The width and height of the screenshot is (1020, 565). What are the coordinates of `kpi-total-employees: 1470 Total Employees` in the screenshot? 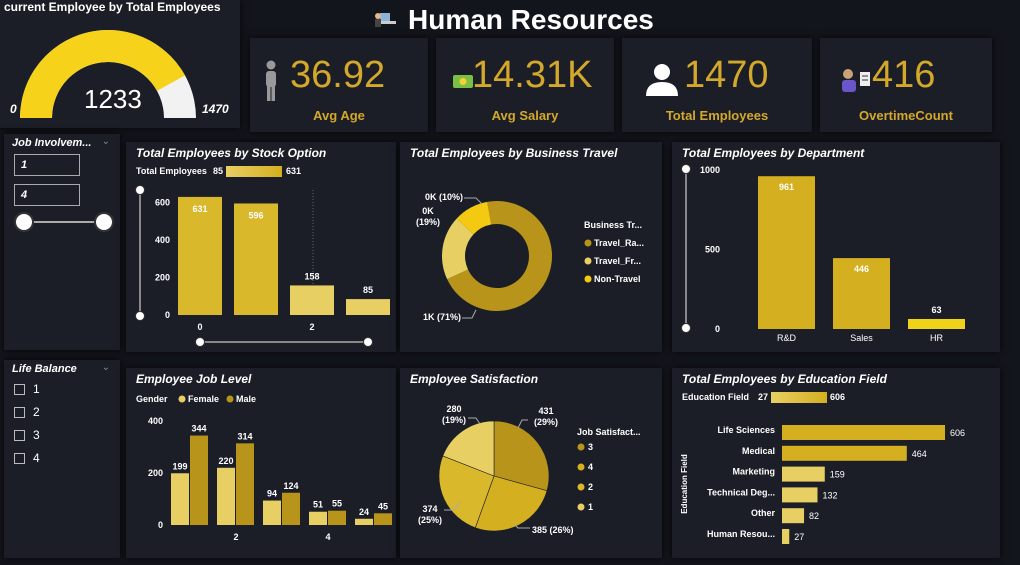 It's located at (717, 85).